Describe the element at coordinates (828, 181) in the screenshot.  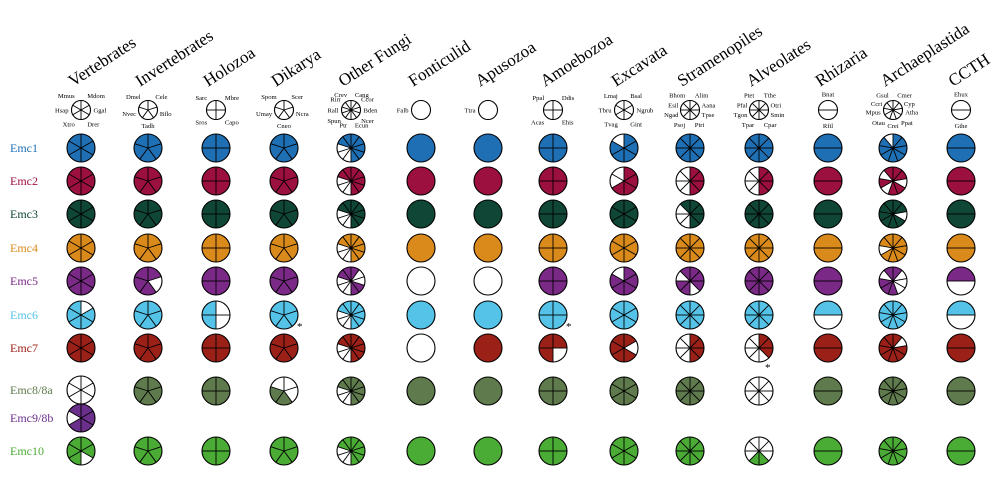
I see `cell-emc2-rhizaria` at that location.